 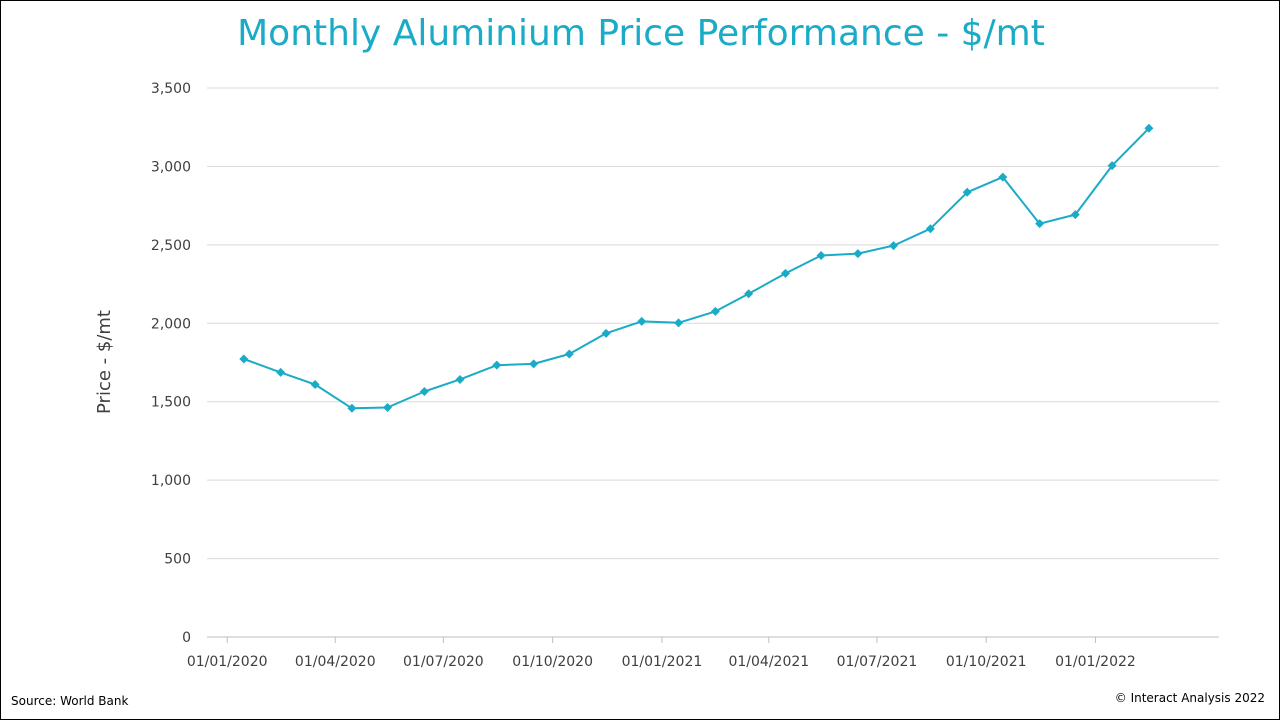 What do you see at coordinates (877, 662) in the screenshot?
I see `x-tick-label: 01/07/2021` at bounding box center [877, 662].